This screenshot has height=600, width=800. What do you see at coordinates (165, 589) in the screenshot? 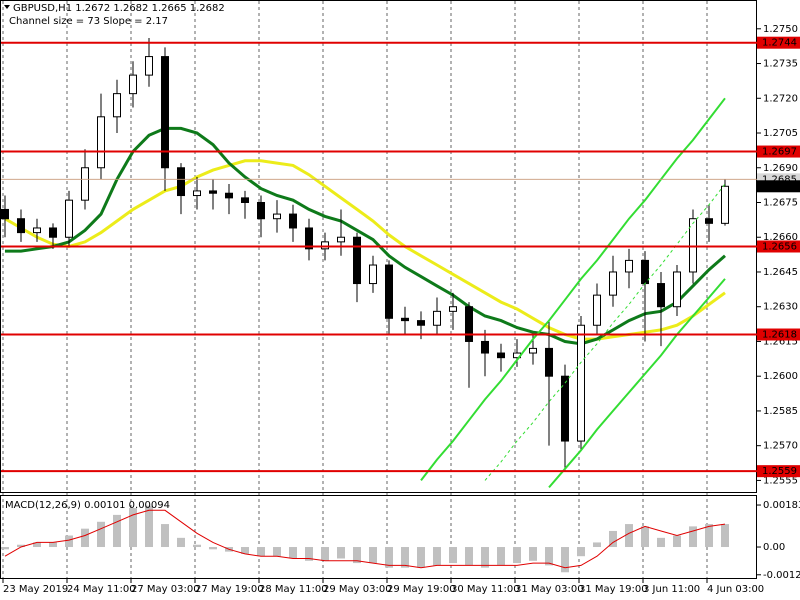
I see `x-tick-label: 27 May 03:00` at bounding box center [165, 589].